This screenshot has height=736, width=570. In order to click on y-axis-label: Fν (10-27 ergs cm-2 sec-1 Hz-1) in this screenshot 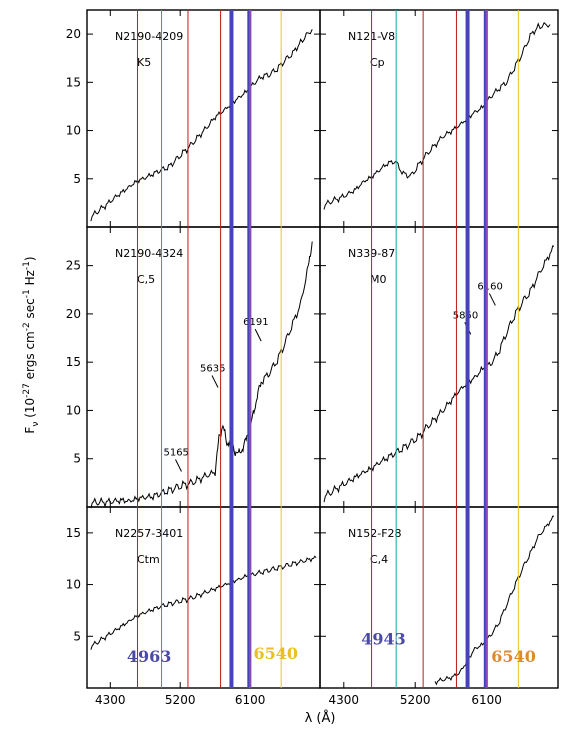, I will do `click(31, 344)`.